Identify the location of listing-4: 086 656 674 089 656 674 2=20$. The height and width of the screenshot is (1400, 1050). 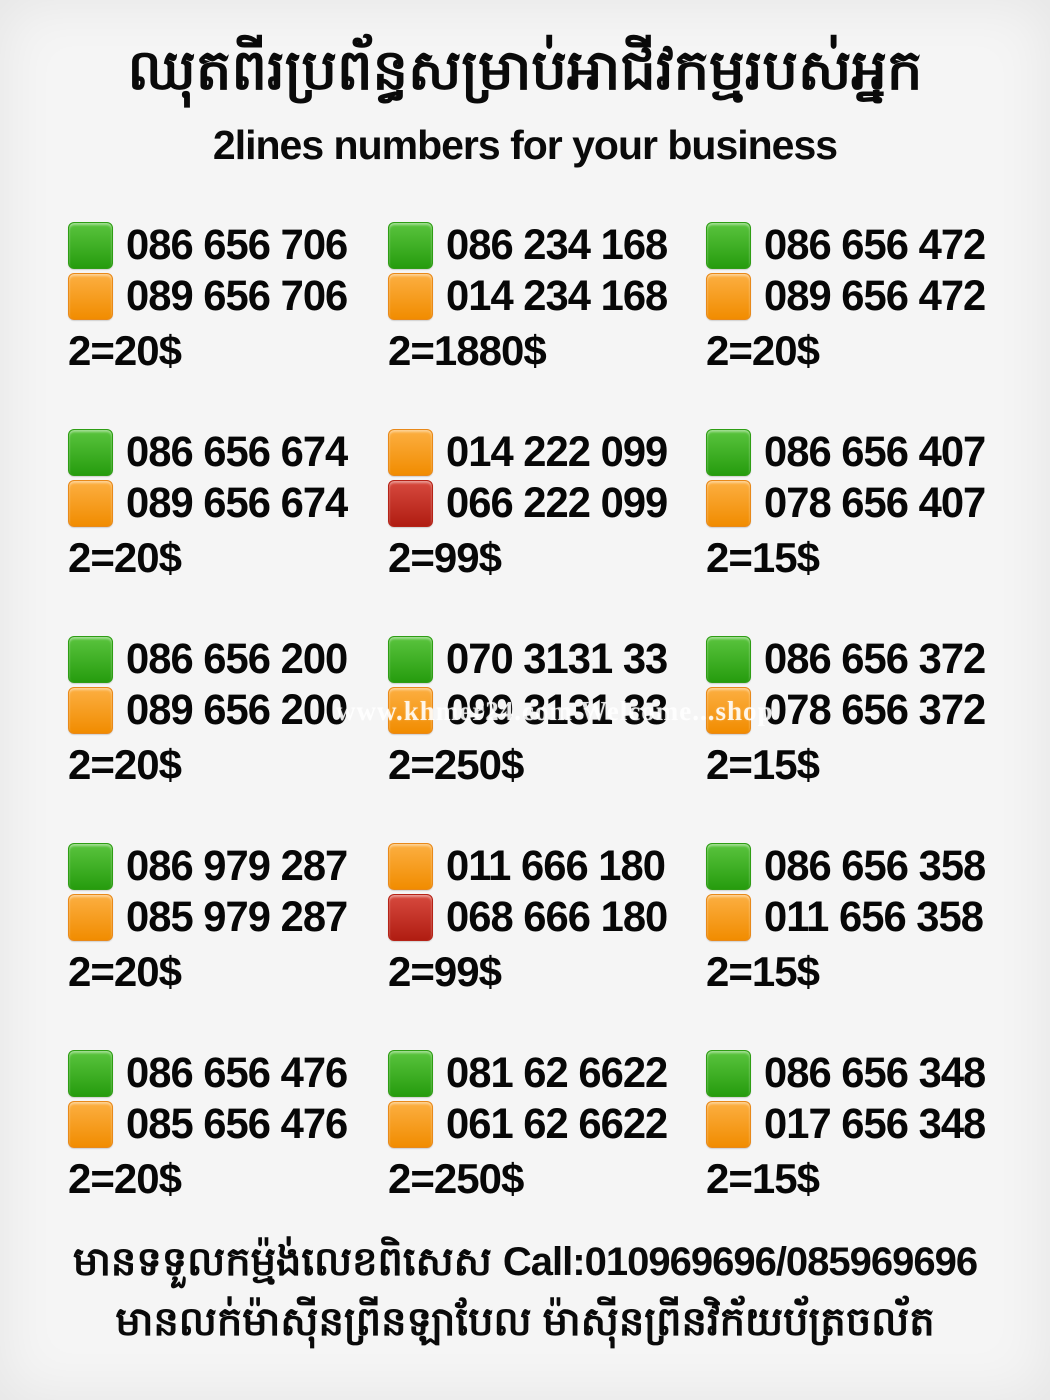
(228, 505).